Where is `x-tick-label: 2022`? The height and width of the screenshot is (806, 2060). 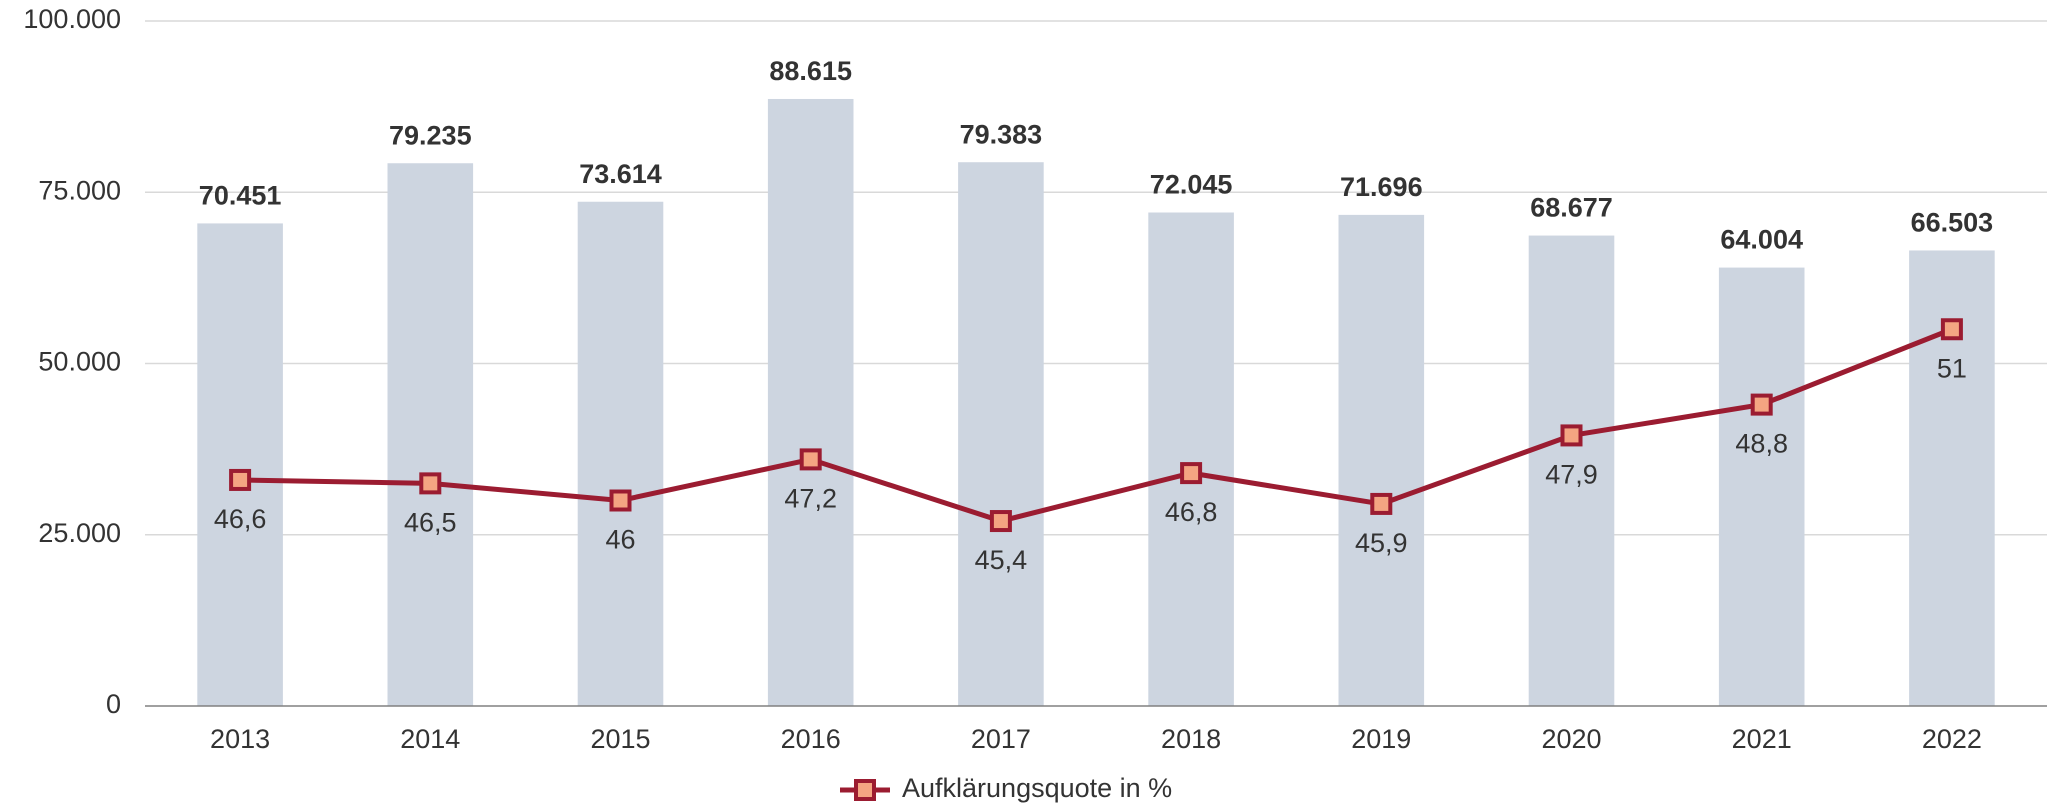
x-tick-label: 2022 is located at coordinates (1952, 739).